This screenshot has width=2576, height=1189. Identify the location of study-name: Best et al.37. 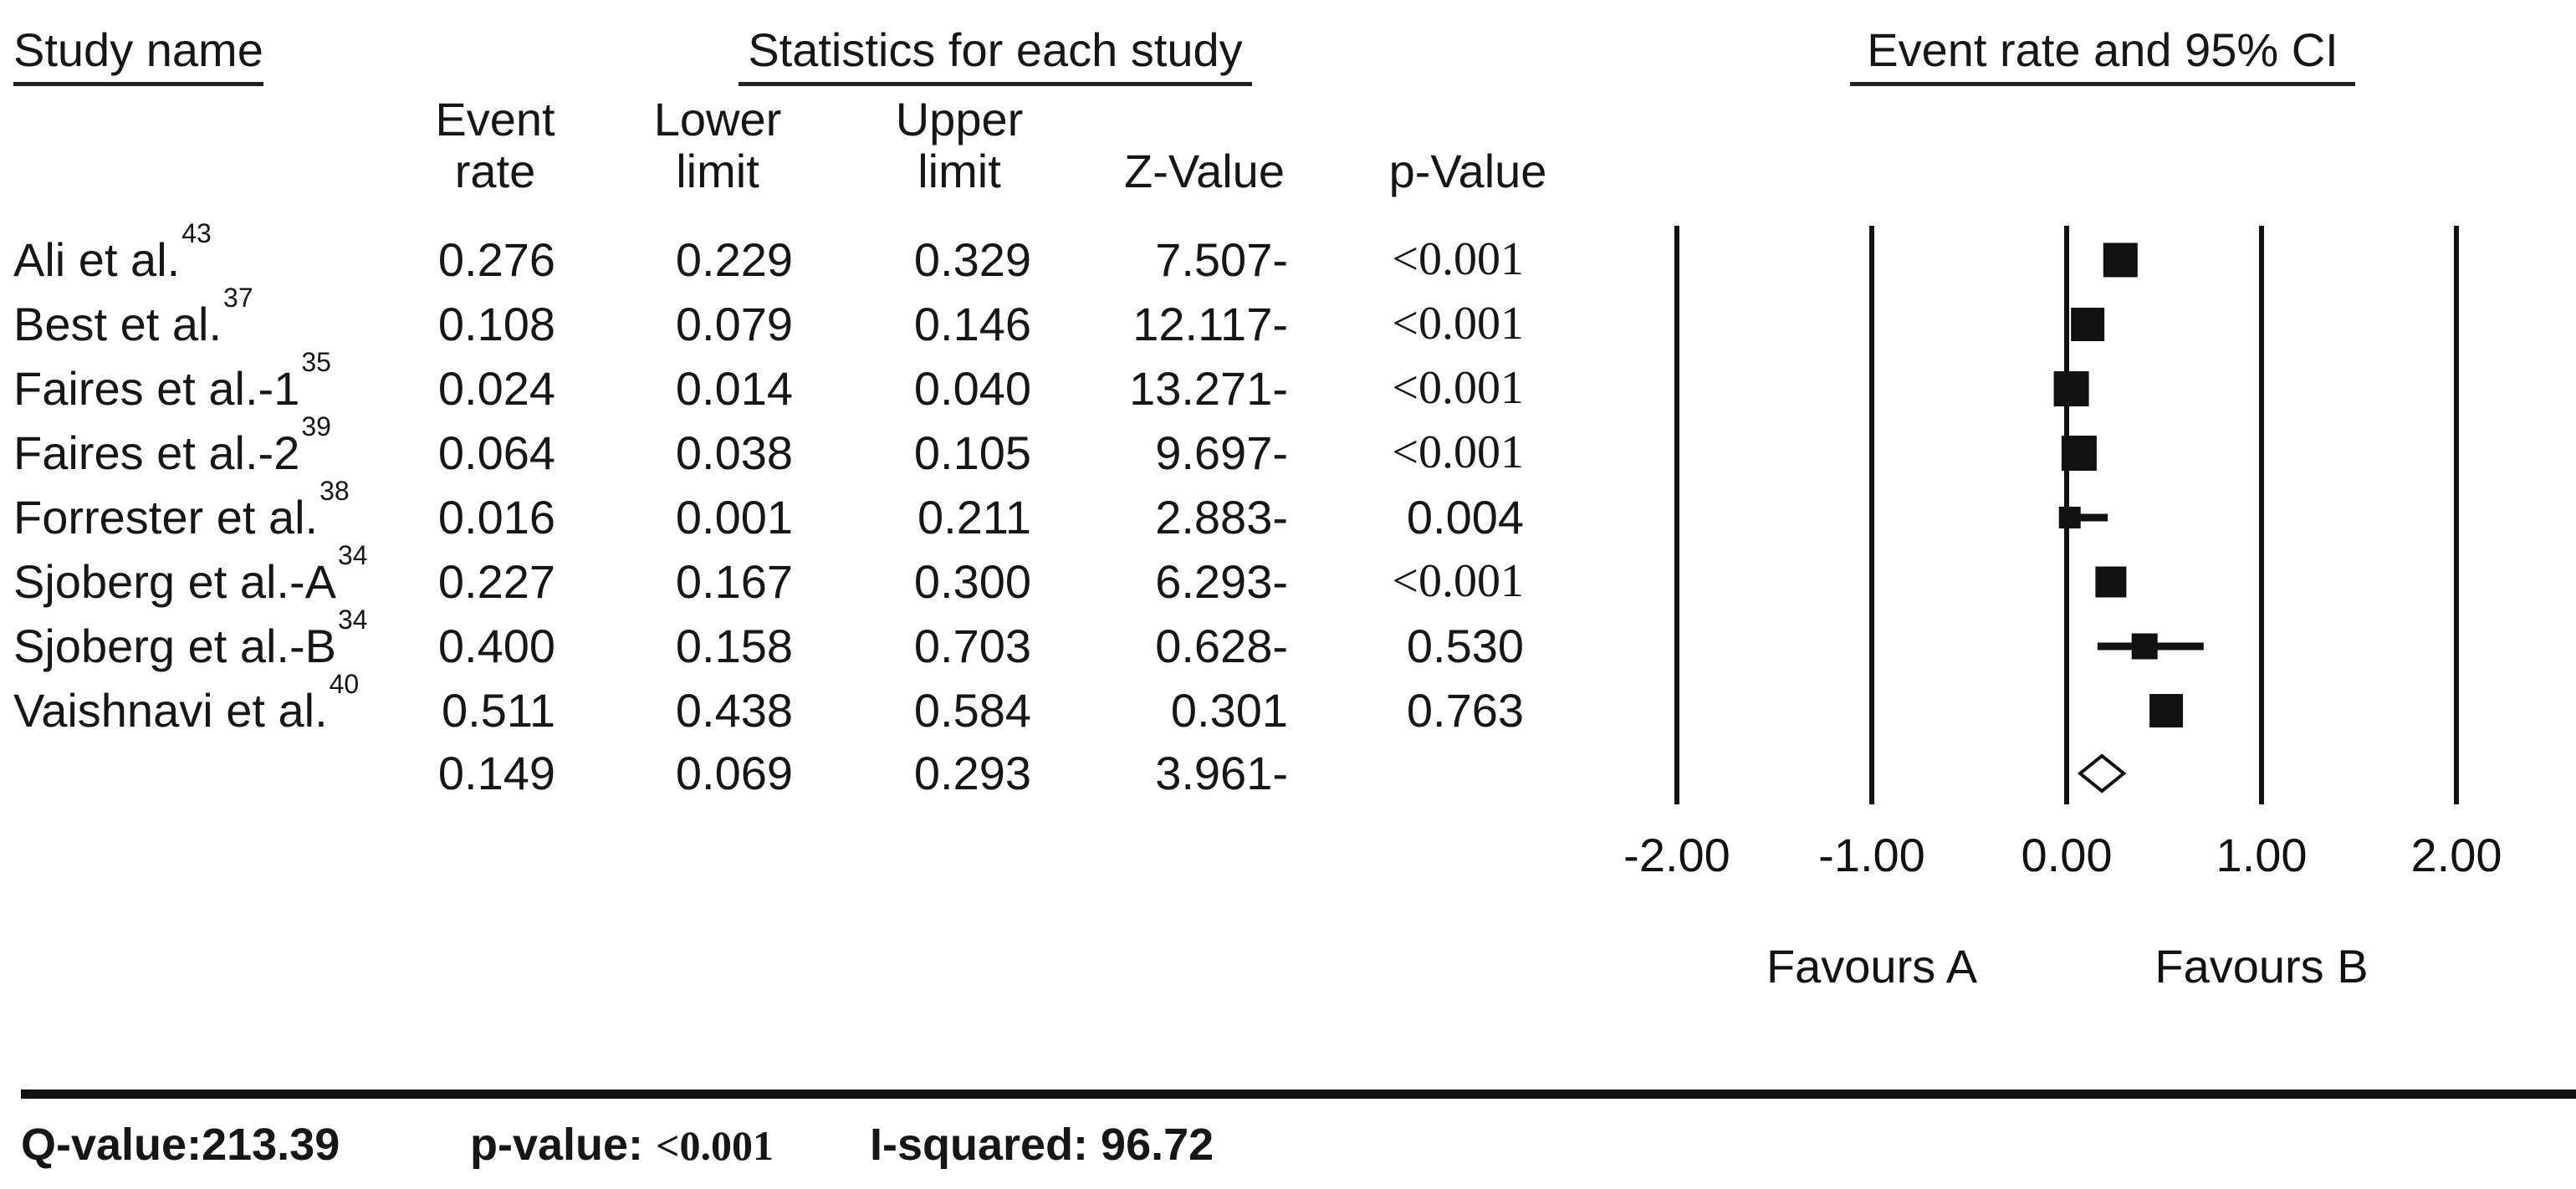
(133, 316).